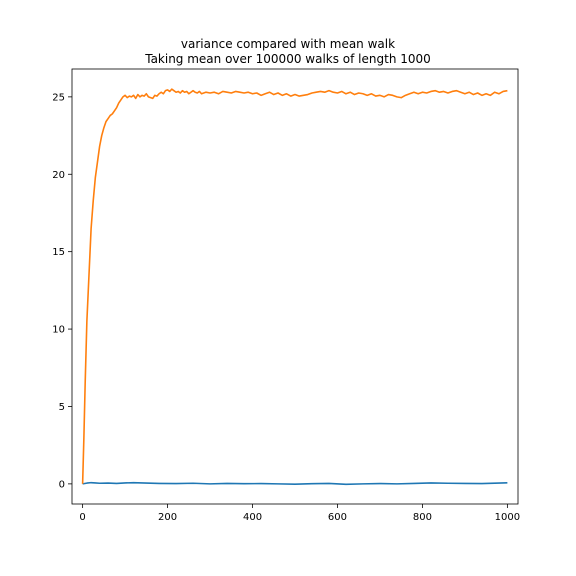 This screenshot has width=576, height=576. I want to click on x-tick-label: 400, so click(252, 517).